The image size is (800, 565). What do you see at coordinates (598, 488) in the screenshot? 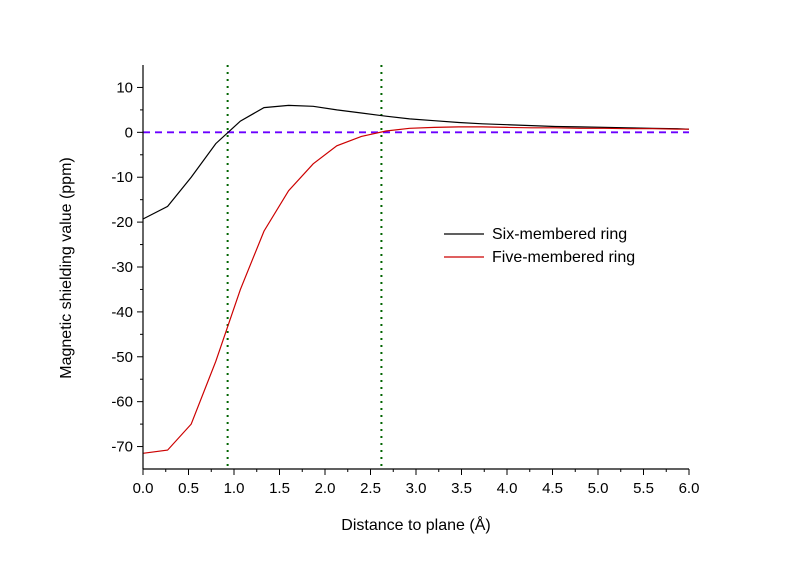
I see `x-tick-label: 5.0` at bounding box center [598, 488].